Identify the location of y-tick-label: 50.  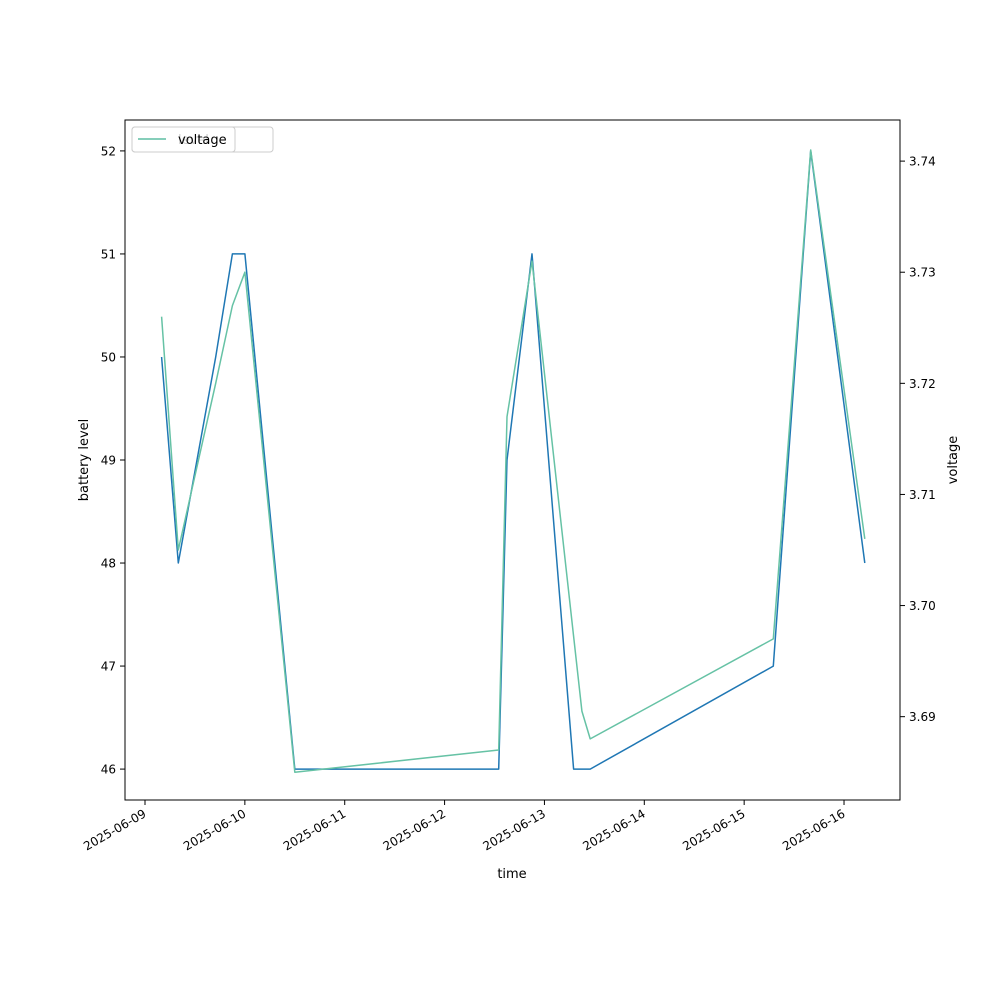
(108, 357).